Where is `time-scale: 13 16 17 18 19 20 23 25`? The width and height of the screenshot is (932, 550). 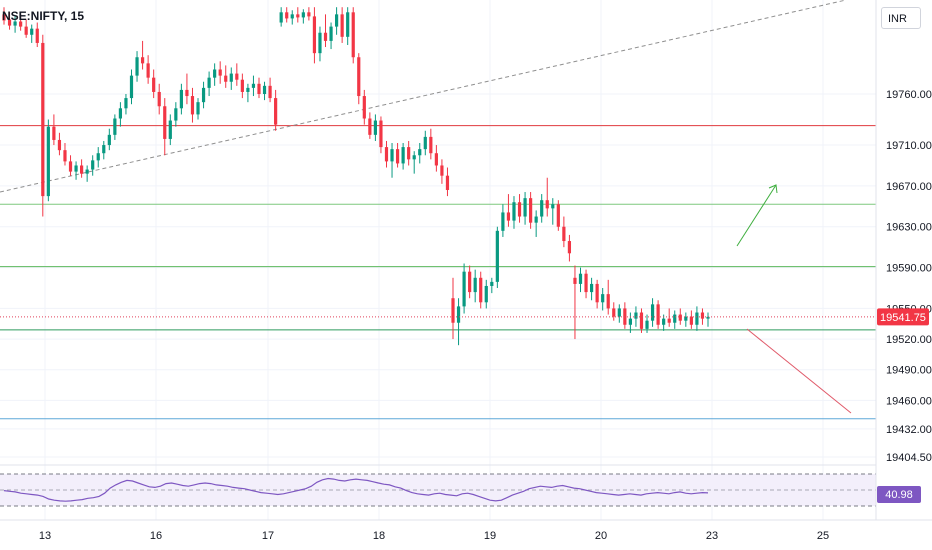 time-scale: 13 16 17 18 19 20 23 25 is located at coordinates (434, 536).